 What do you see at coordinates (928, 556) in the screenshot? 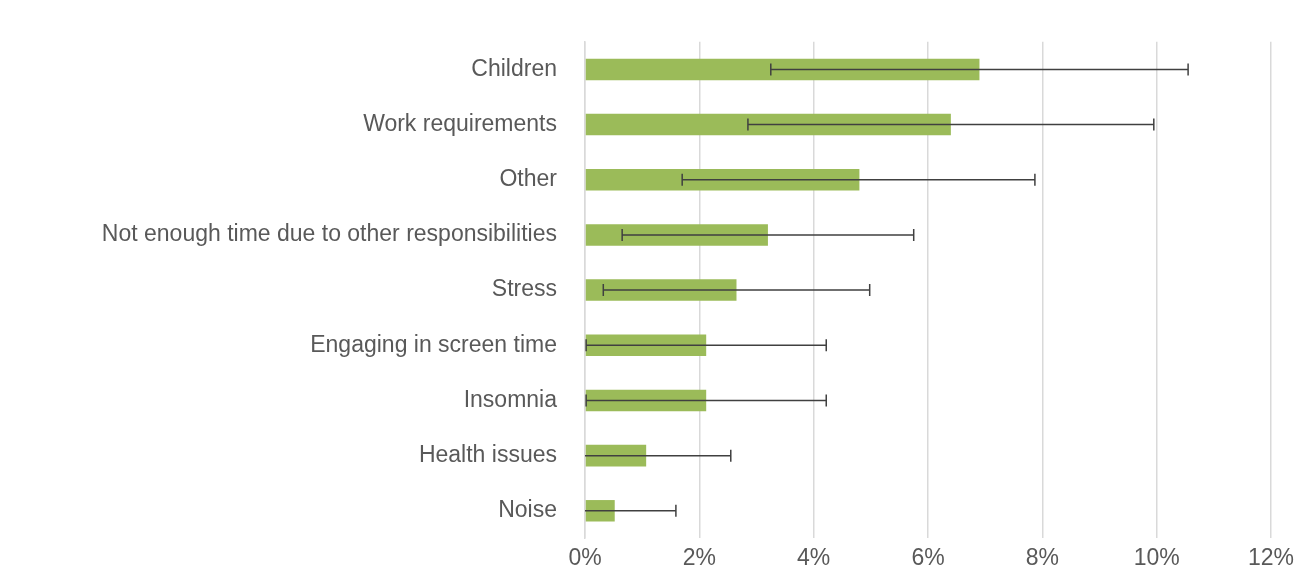
I see `x-tick-label: 6%` at bounding box center [928, 556].